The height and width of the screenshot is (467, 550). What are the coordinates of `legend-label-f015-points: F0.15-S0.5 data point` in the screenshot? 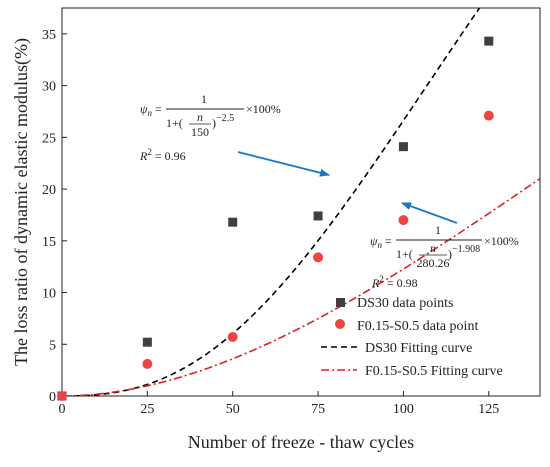 It's located at (417, 326).